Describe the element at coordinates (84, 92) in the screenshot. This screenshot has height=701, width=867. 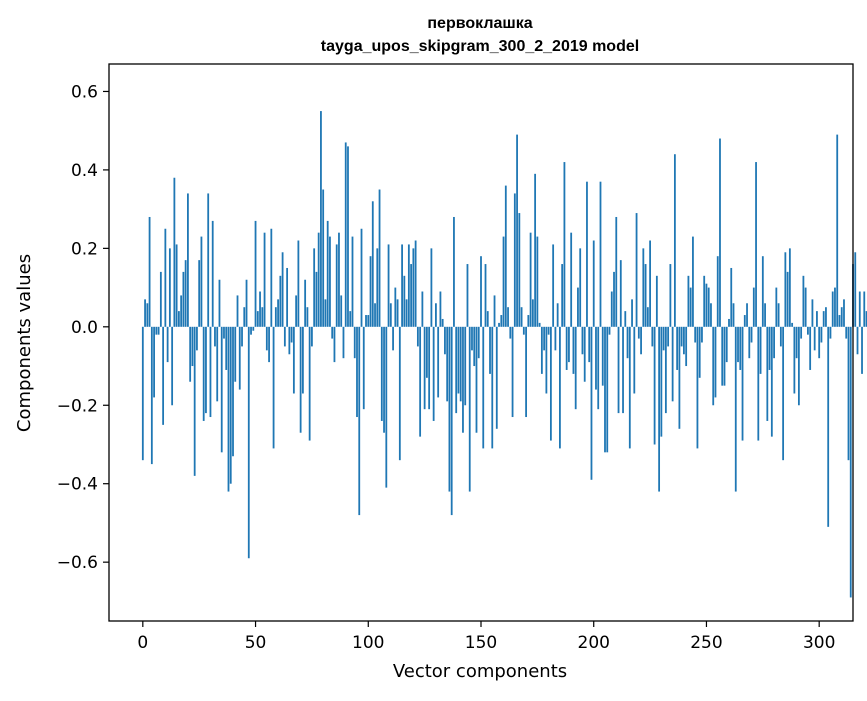
I see `y-tick-label: 0.6` at that location.